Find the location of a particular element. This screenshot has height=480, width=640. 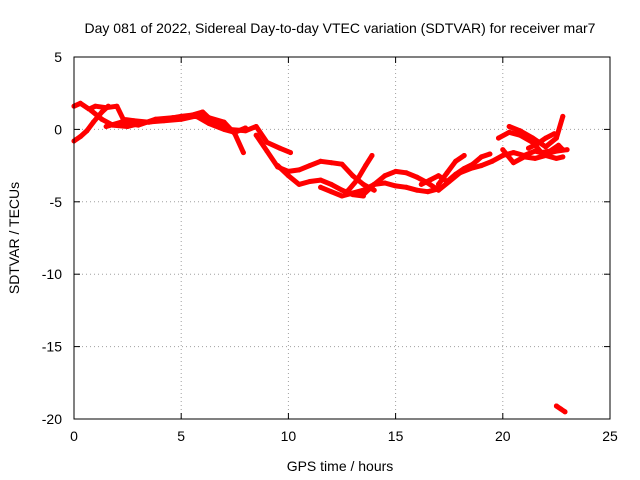

x-tick-label: 0 is located at coordinates (74, 436).